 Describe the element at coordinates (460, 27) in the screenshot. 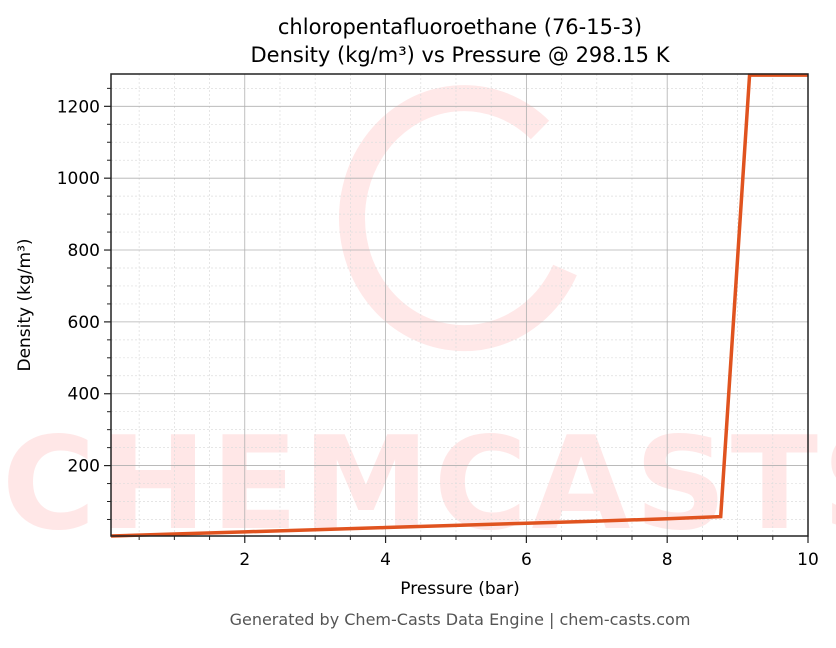

I see `chart-title: chloropentafluoroethane (76-15-3)` at that location.